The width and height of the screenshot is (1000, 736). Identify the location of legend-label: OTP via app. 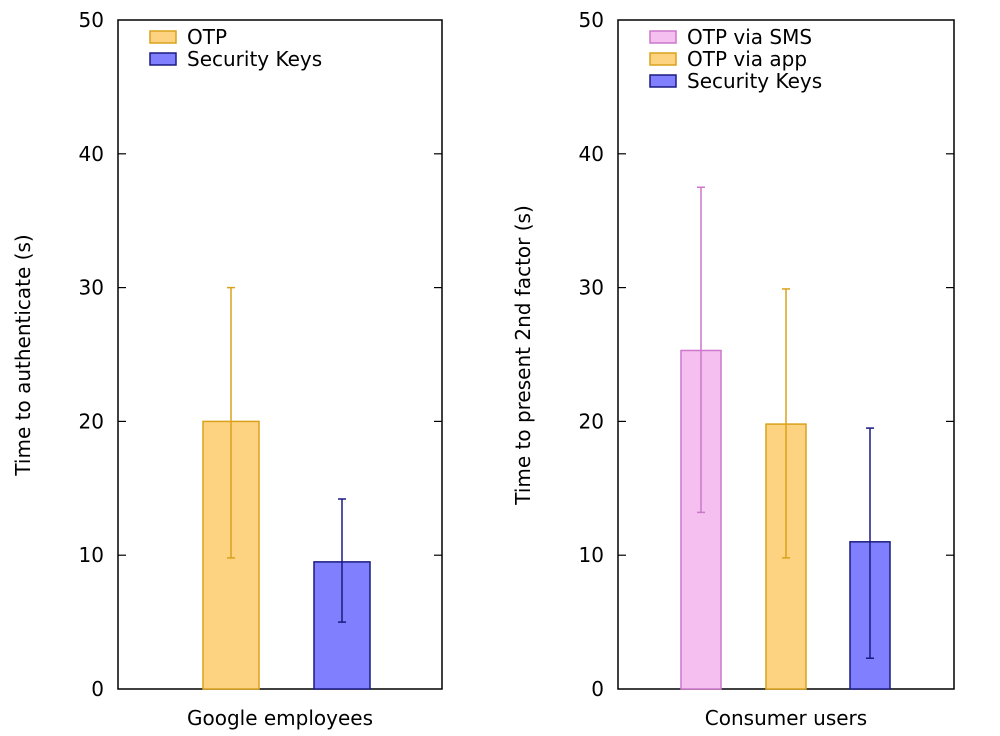
(747, 59).